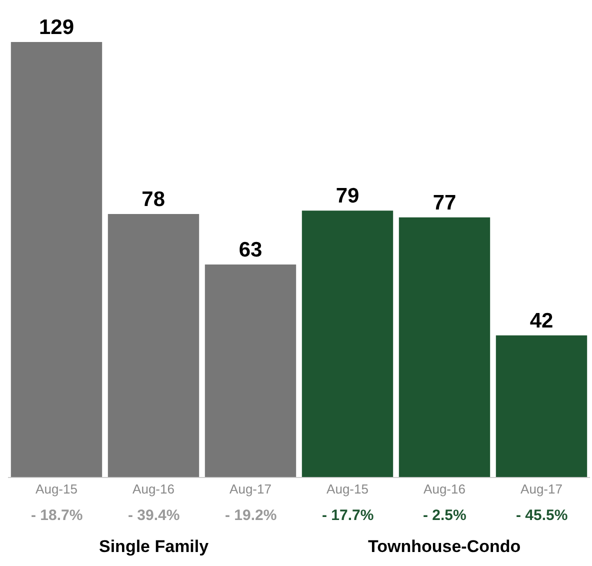 The width and height of the screenshot is (592, 566). I want to click on text: - 45.5%, so click(542, 515).